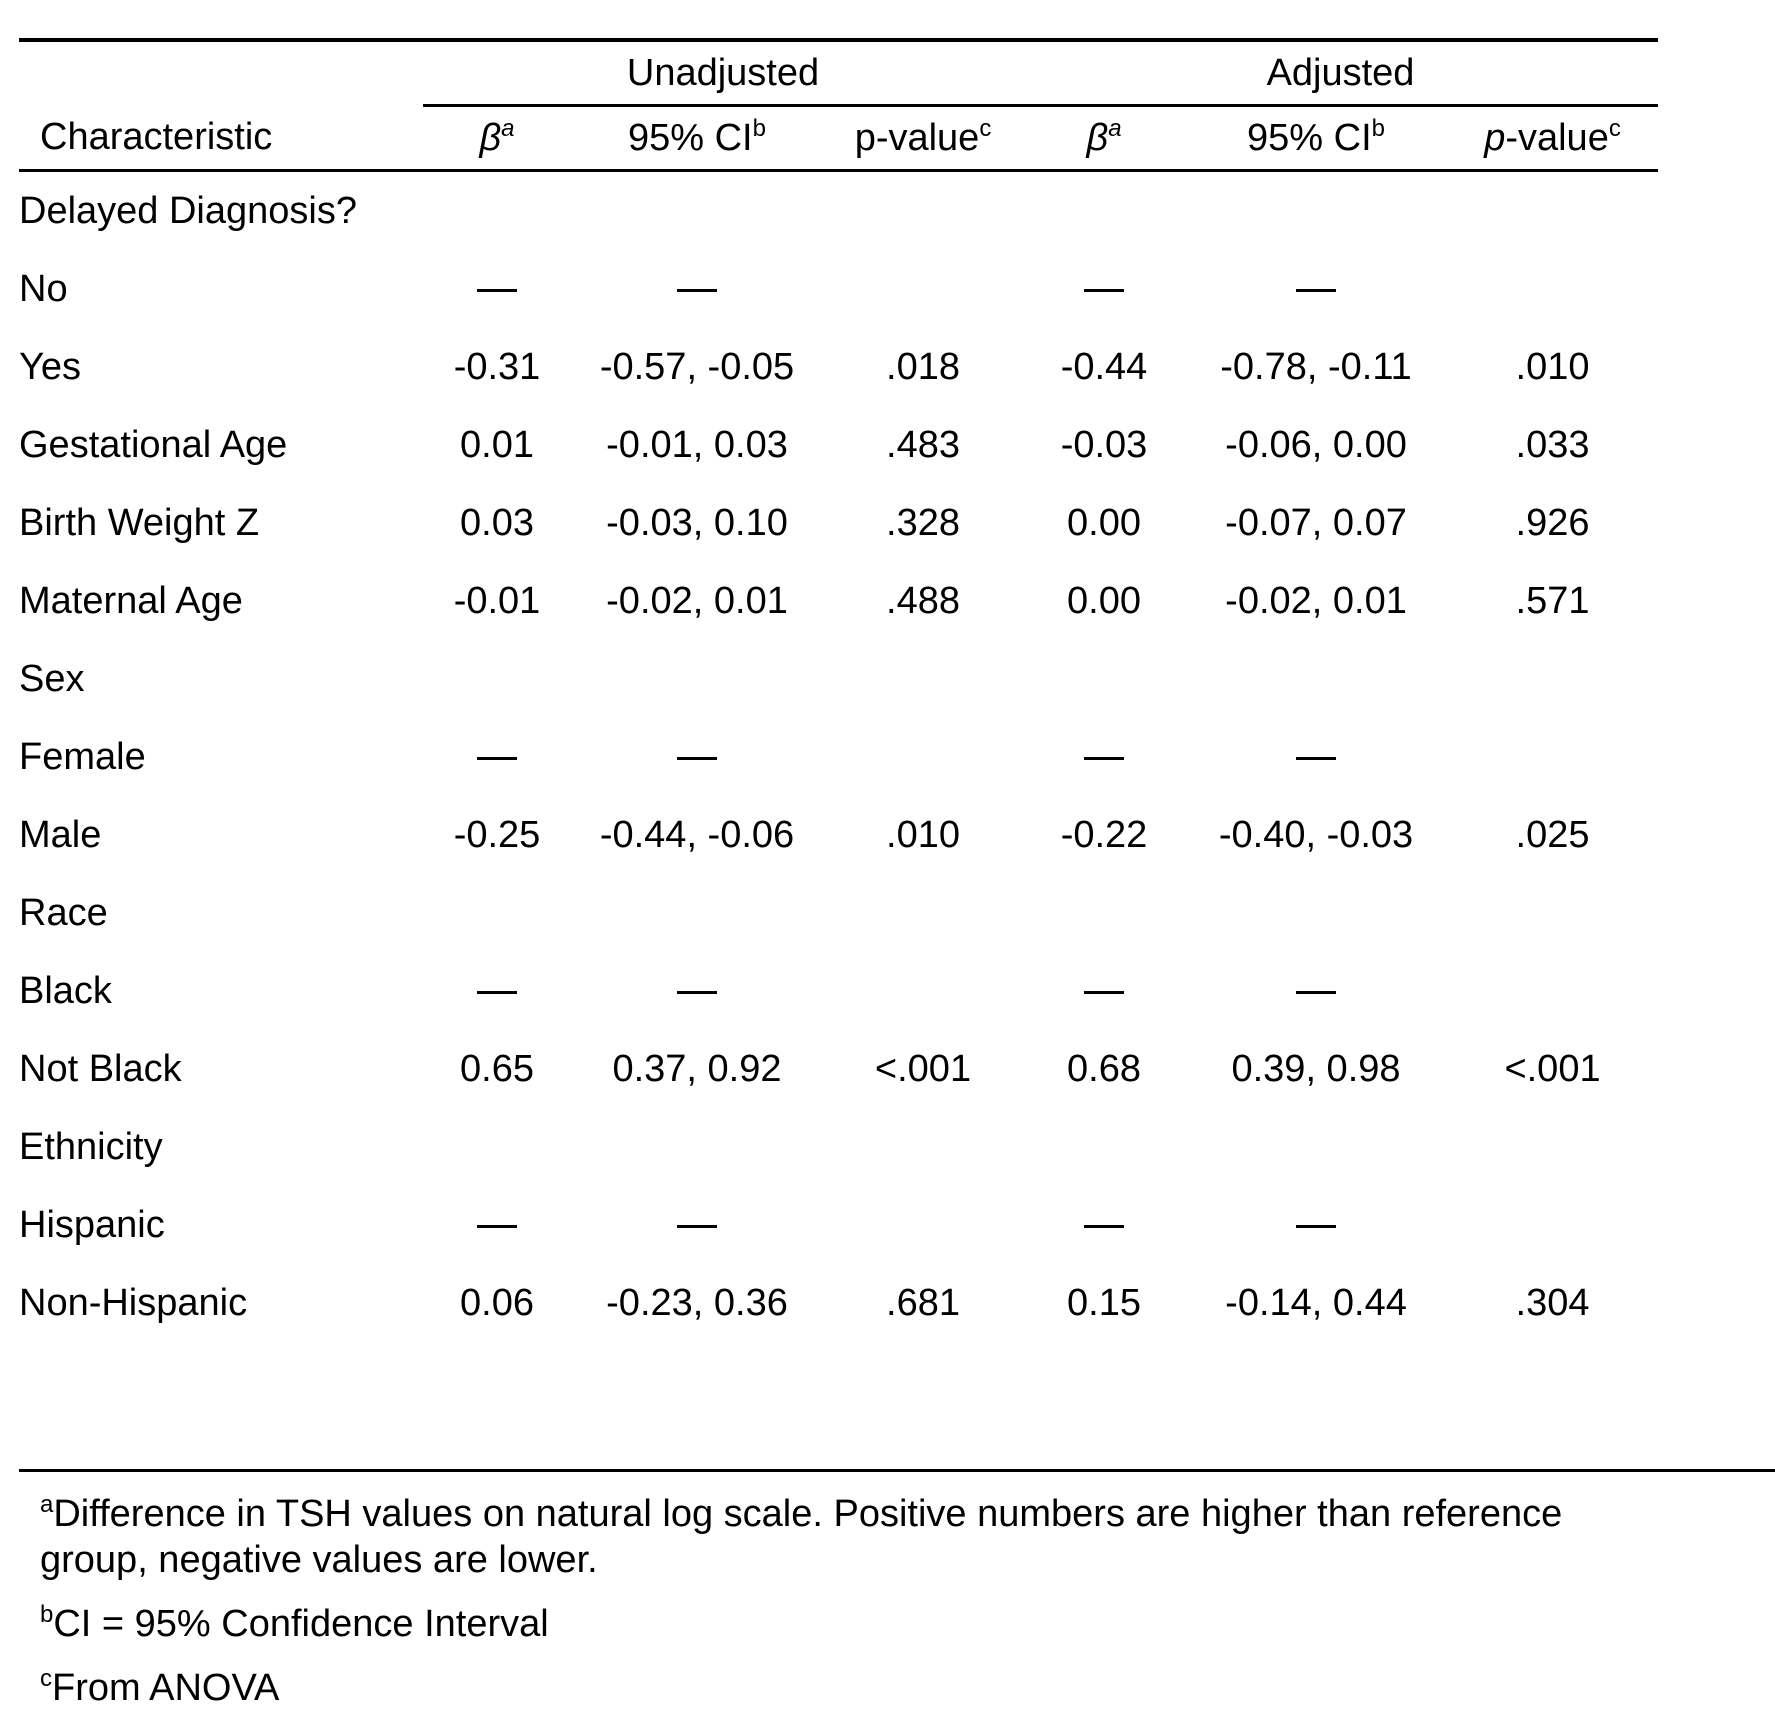 Image resolution: width=1775 pixels, height=1729 pixels. Describe the element at coordinates (697, 1069) in the screenshot. I see `cell-unadjusted-ci: 0.37, 0.92` at that location.